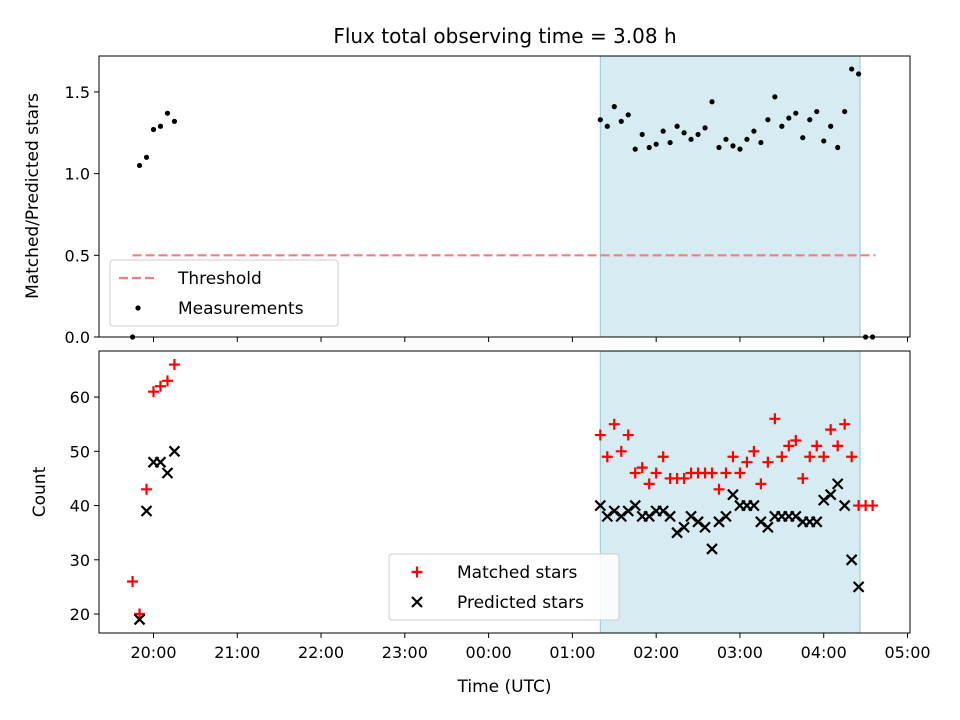  Describe the element at coordinates (80, 506) in the screenshot. I see `y-tick-label: 40` at that location.